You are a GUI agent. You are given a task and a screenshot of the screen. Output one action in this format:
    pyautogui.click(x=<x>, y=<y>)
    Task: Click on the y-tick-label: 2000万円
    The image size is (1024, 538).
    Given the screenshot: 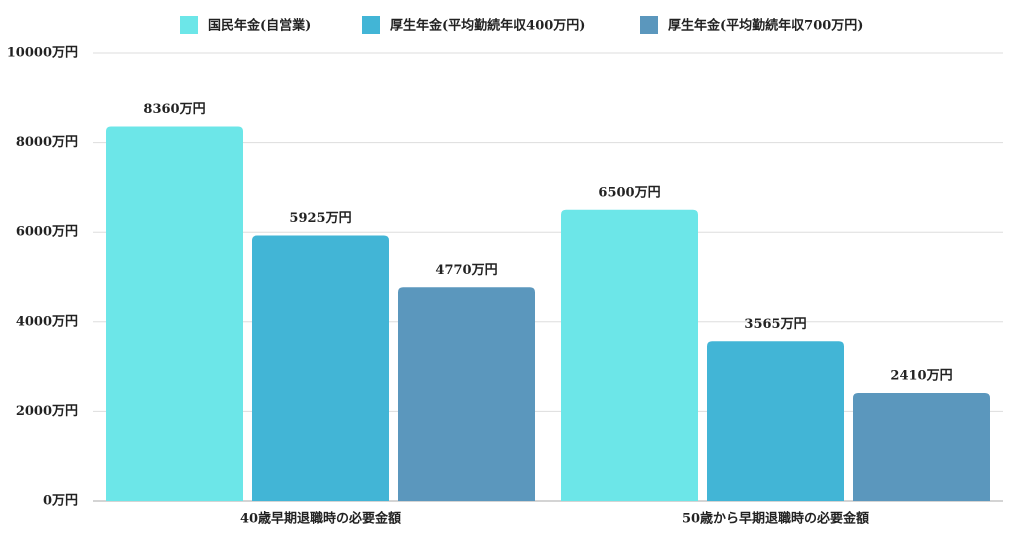 What is the action you would take?
    pyautogui.click(x=47, y=411)
    